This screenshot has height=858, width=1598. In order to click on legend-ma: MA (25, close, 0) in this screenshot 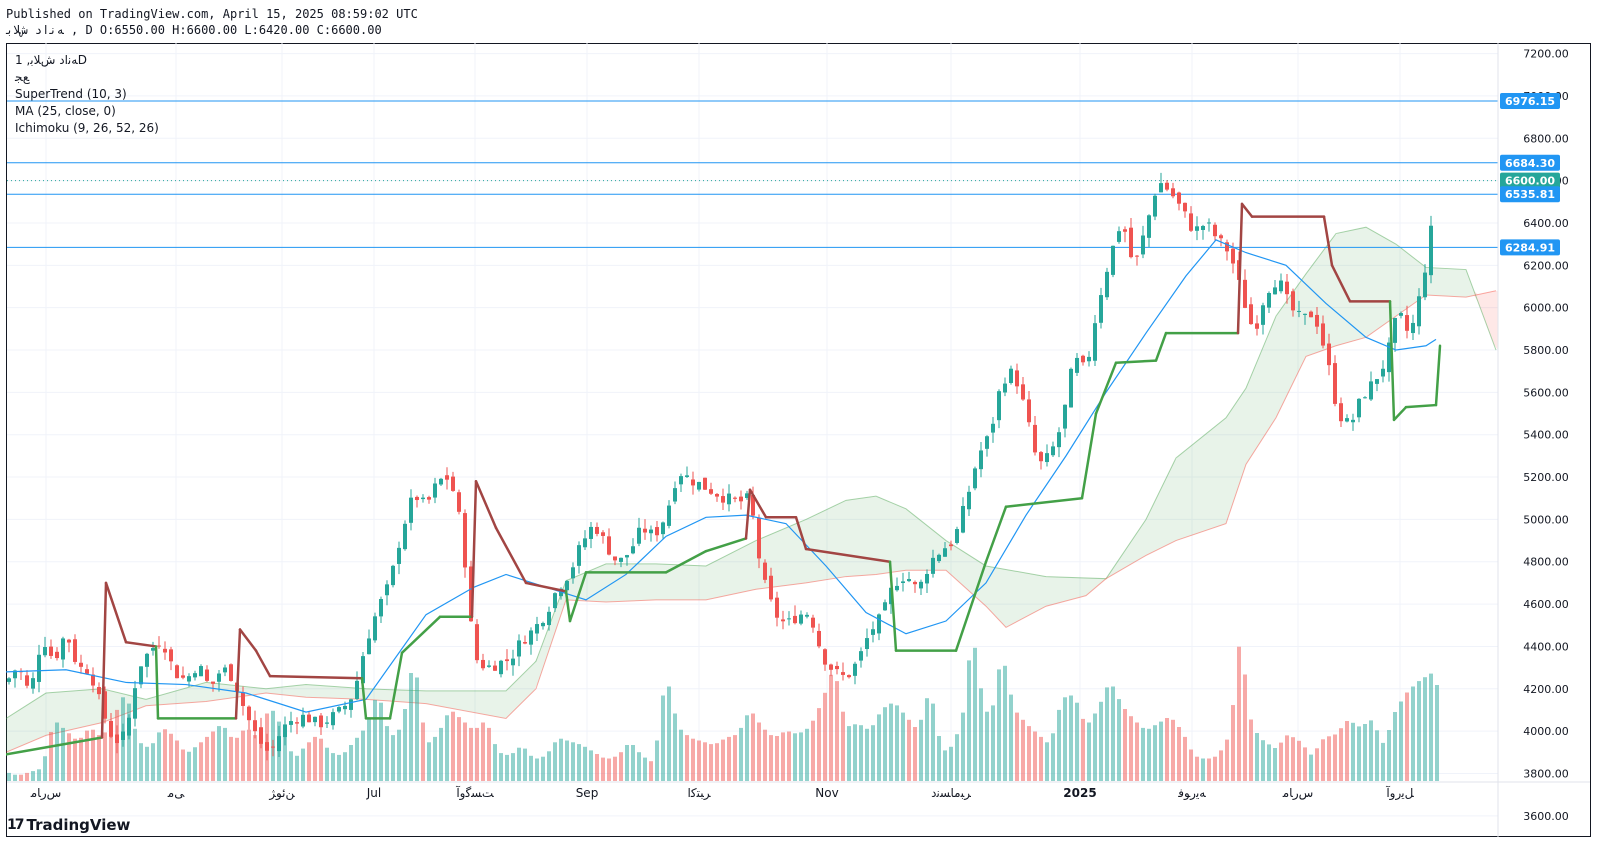, I will do `click(65, 111)`.